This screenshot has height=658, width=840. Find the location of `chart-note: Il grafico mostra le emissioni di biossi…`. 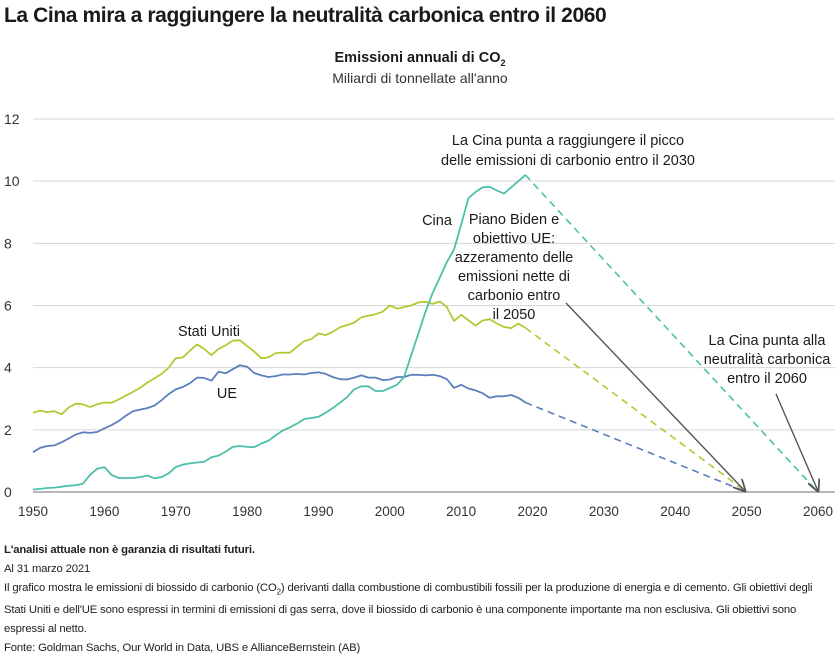

chart-note: Il grafico mostra le emissioni di biossi… is located at coordinates (420, 609).